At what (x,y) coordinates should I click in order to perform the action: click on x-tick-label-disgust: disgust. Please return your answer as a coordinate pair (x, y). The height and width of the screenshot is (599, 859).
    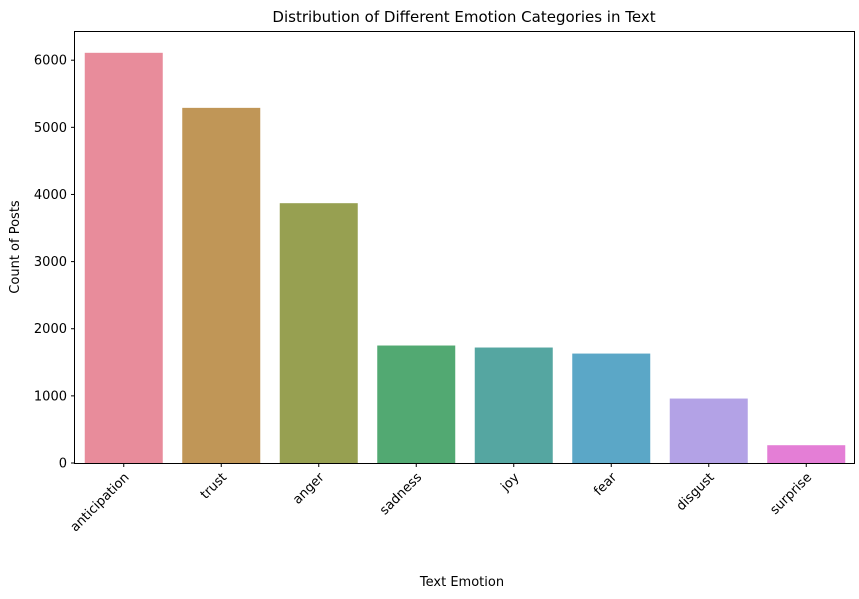
    Looking at the image, I should click on (696, 492).